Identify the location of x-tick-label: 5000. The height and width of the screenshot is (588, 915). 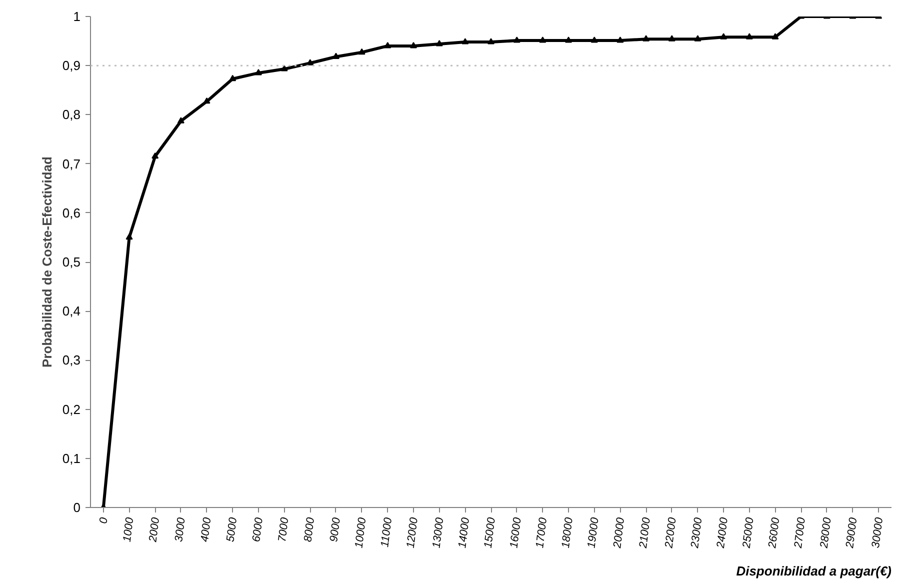
(232, 529).